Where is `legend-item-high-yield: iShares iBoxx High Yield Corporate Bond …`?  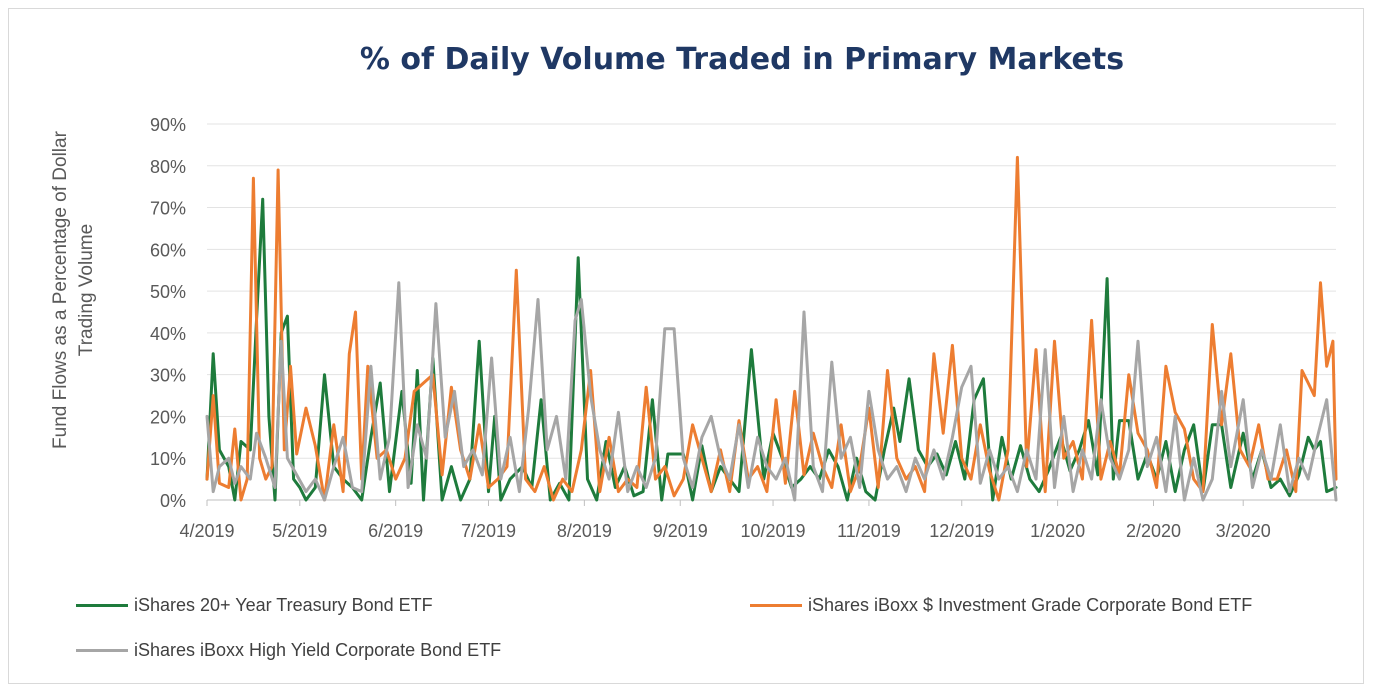
legend-item-high-yield: iShares iBoxx High Yield Corporate Bond … is located at coordinates (288, 650).